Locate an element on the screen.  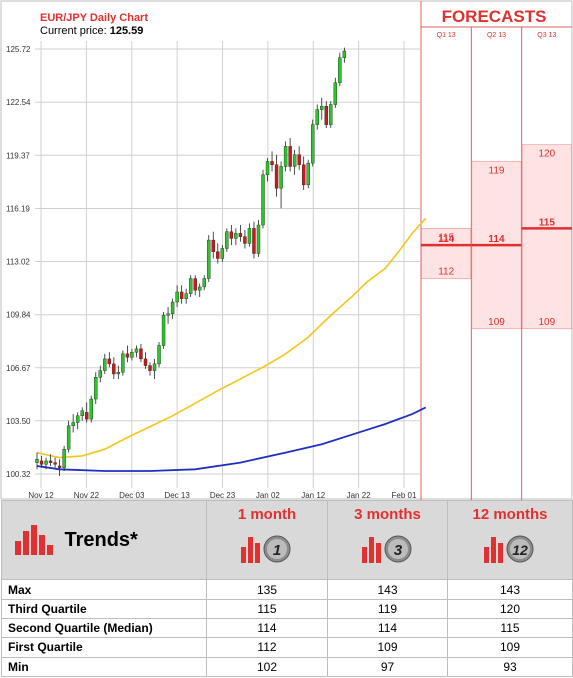
period-badge-icon: 3 is located at coordinates (386, 549).